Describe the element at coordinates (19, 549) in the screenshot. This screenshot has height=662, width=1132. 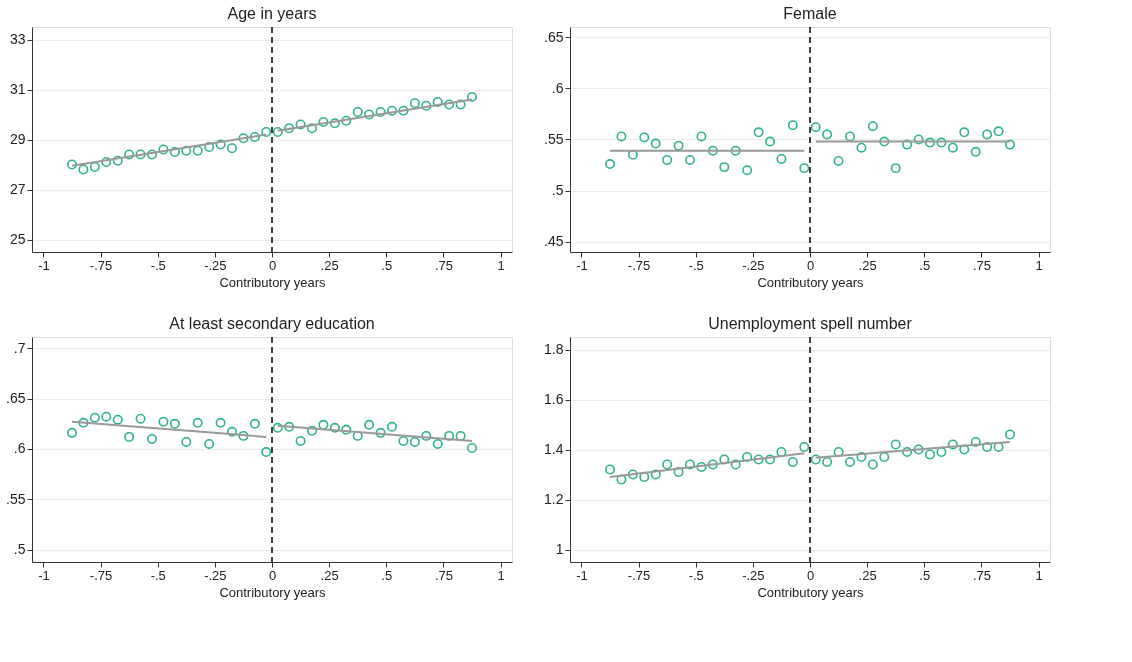
I see `y-tick-label: .5` at that location.